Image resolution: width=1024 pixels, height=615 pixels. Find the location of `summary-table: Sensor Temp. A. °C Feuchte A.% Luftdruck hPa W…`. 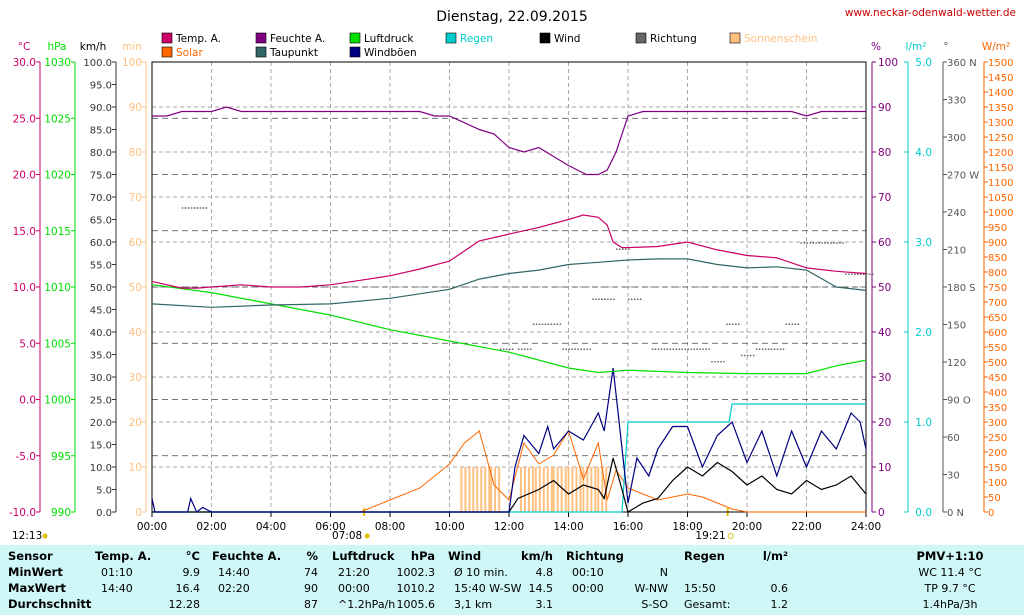

summary-table: Sensor Temp. A. °C Feuchte A.% Luftdruck hPa W… is located at coordinates (512, 580).